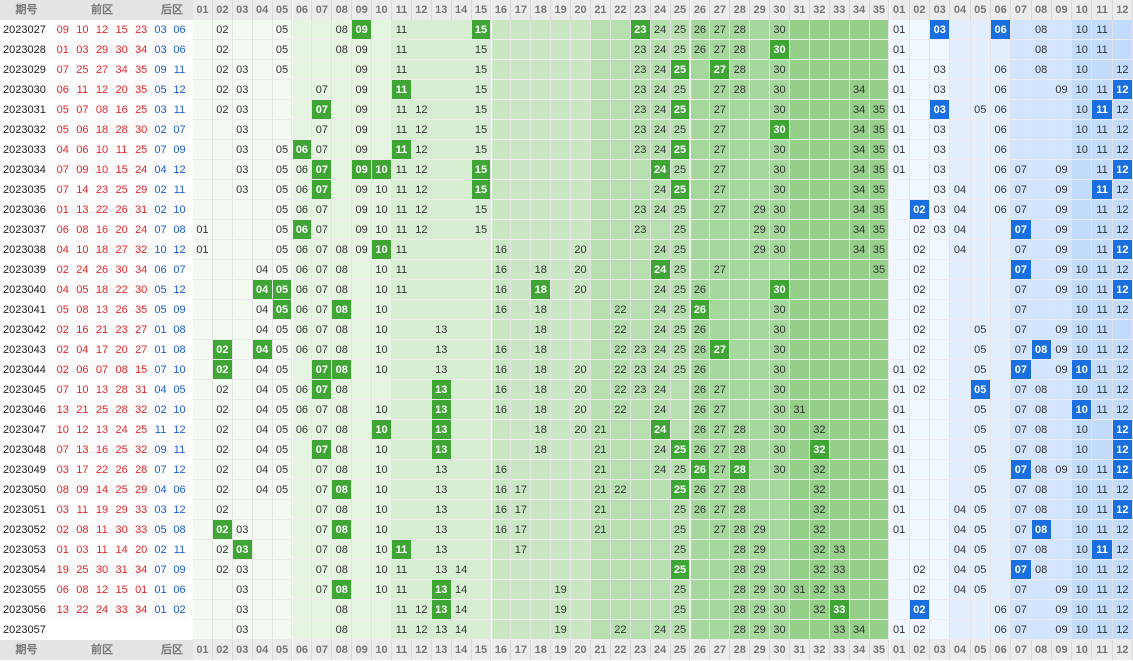 This screenshot has height=661, width=1133. What do you see at coordinates (521, 490) in the screenshot?
I see `front-cell: 17` at bounding box center [521, 490].